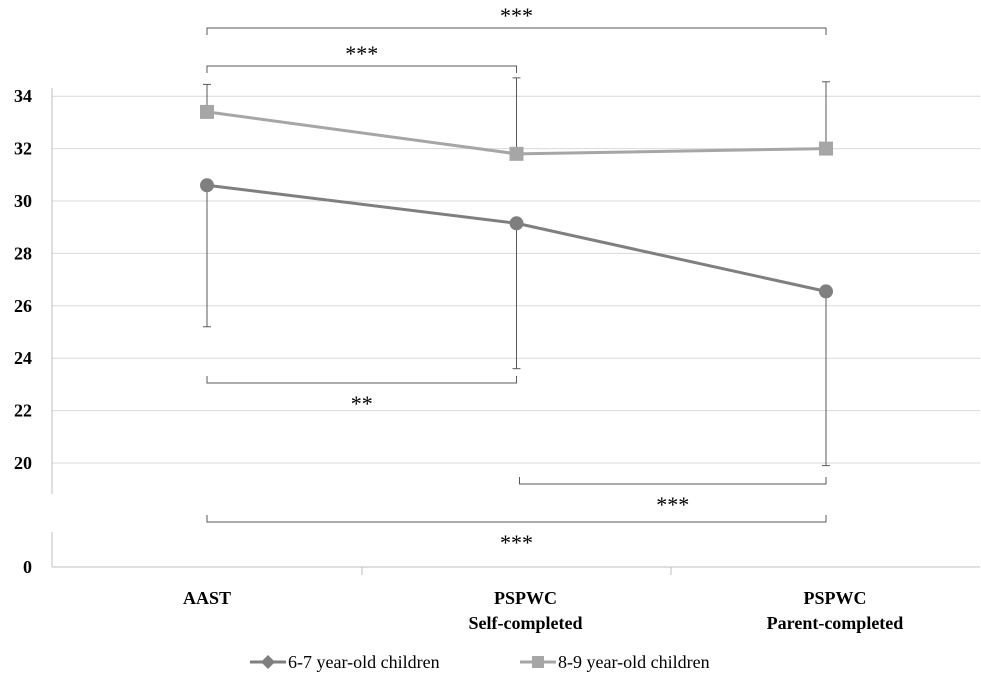 The width and height of the screenshot is (981, 677). Describe the element at coordinates (23, 201) in the screenshot. I see `y-tick-label: 30` at that location.